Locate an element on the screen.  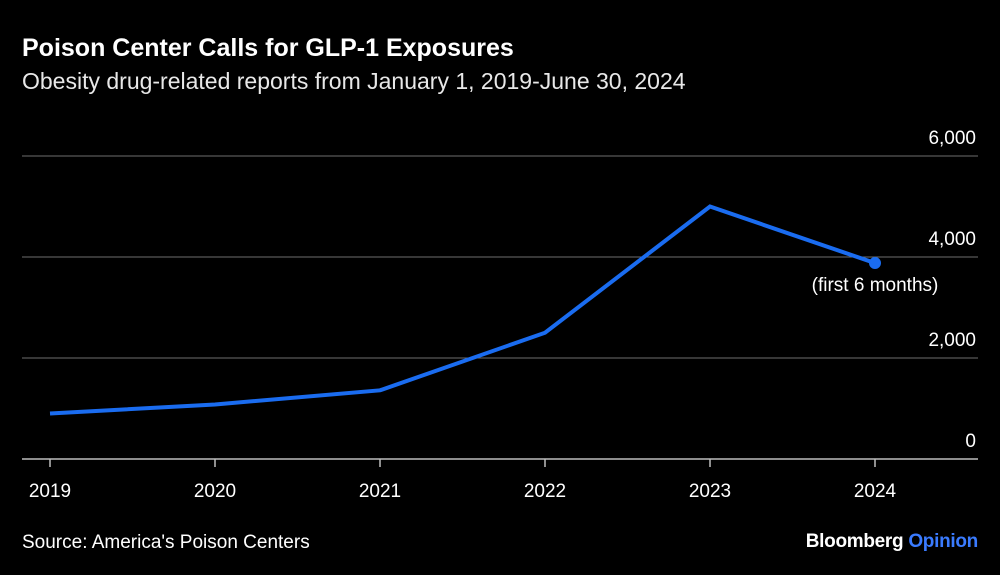
y-axis-ticks: 0 2,000 4,000 6,000 is located at coordinates (952, 290).